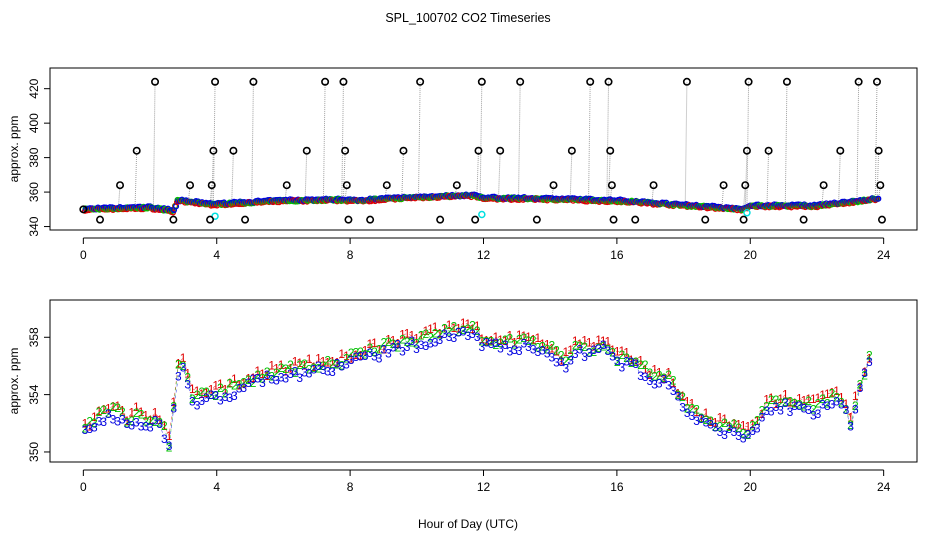 The width and height of the screenshot is (936, 540). Describe the element at coordinates (482, 214) in the screenshot. I see `top-cal-point` at that location.